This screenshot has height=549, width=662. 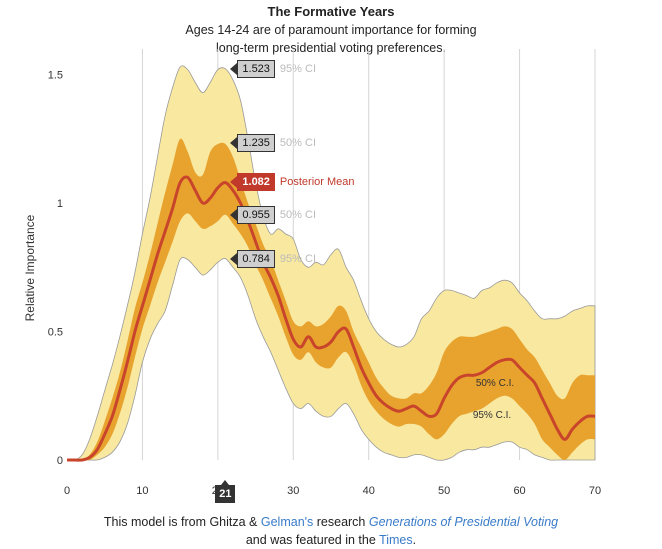 I want to click on band-label-50: 50% C.I., so click(x=495, y=383).